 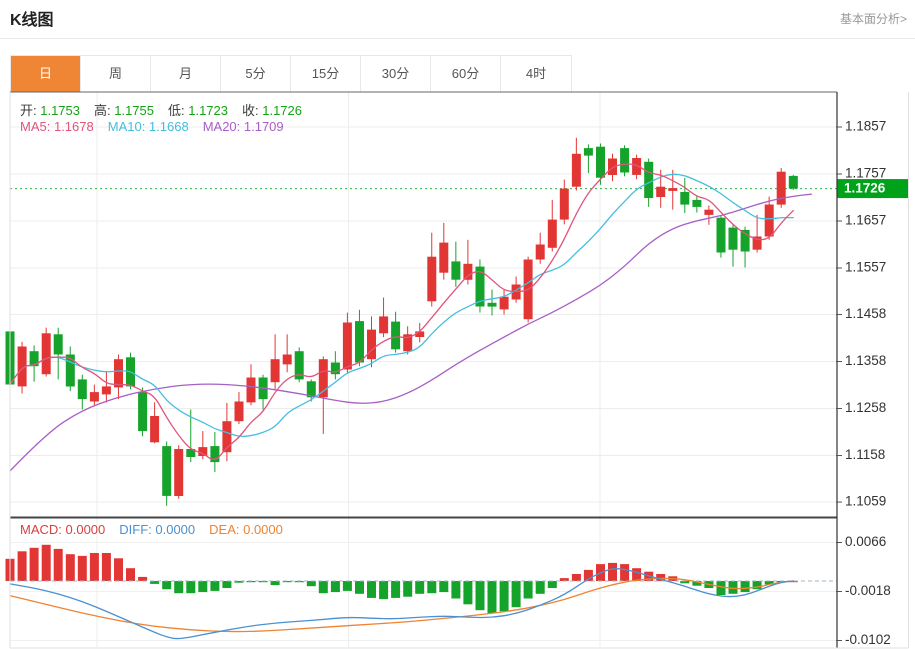 I want to click on price-tick-label: 1.1258, so click(x=865, y=407).